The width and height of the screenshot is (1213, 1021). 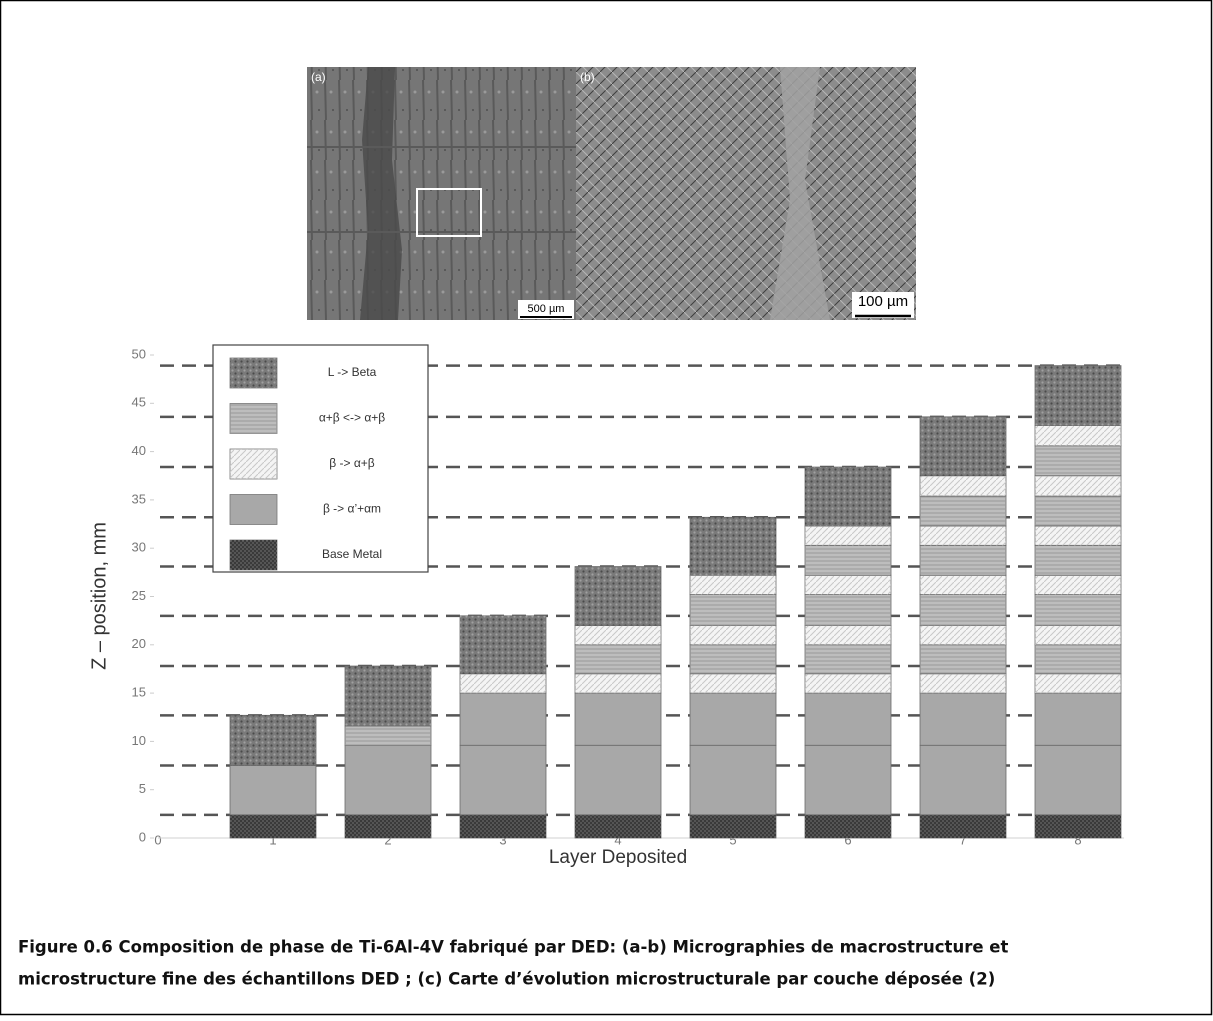 What do you see at coordinates (847, 839) in the screenshot?
I see `x-tick-label: 6` at bounding box center [847, 839].